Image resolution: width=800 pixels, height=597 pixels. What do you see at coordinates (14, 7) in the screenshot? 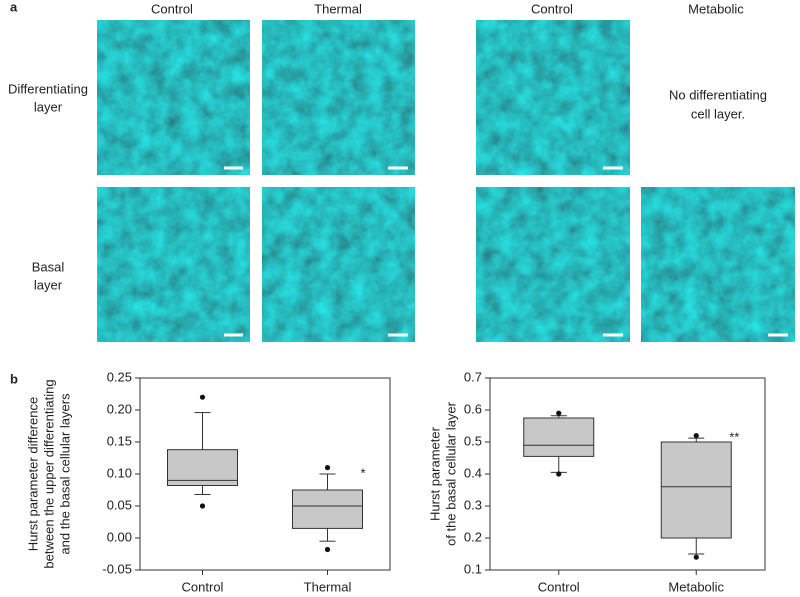
I see `panel-label: a` at bounding box center [14, 7].